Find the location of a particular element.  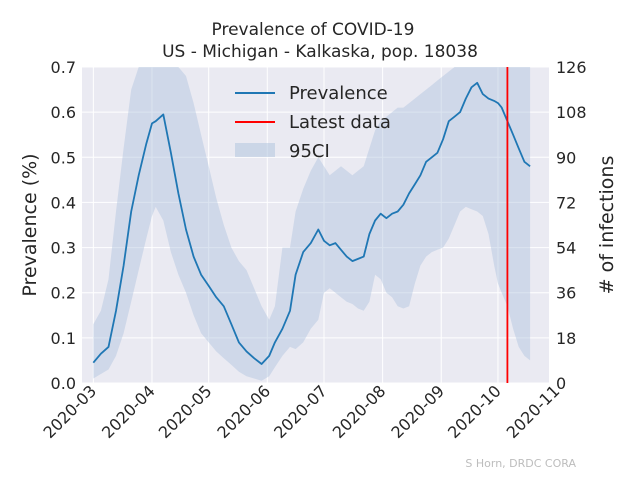

y-tick-label-left: 0.6 is located at coordinates (63, 112).